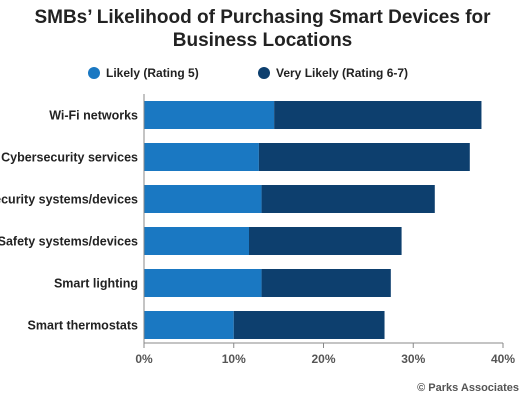 Image resolution: width=525 pixels, height=400 pixels. Describe the element at coordinates (201, 157) in the screenshot. I see `bar-cybersecurity-services-likely` at that location.